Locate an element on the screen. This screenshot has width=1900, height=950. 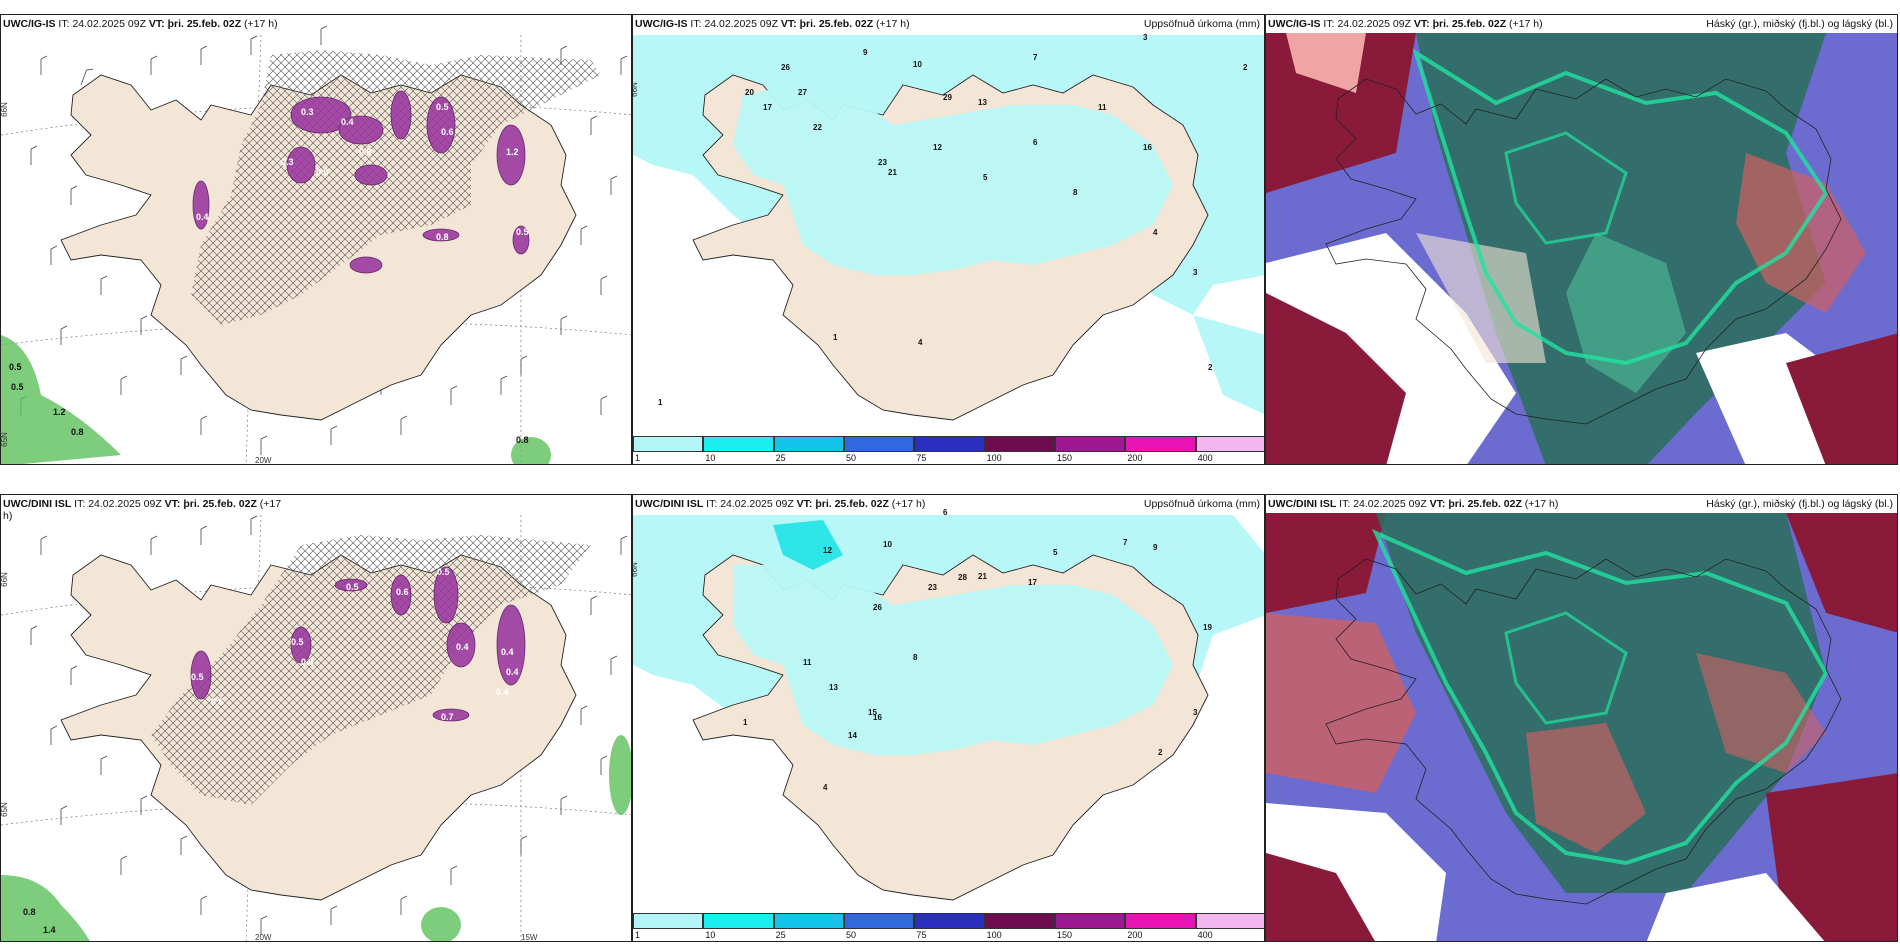
colorbar-label: 1 is located at coordinates (638, 935).